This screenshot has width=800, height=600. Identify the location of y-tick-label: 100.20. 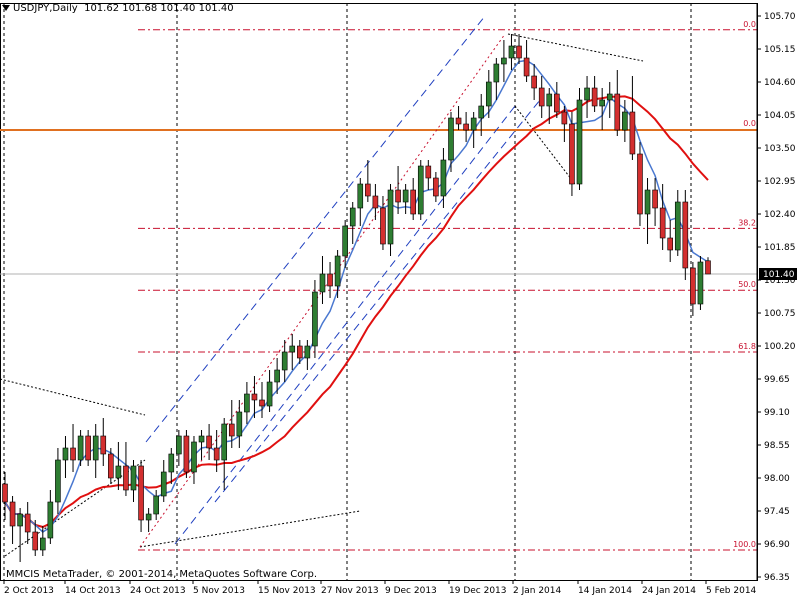
(780, 347).